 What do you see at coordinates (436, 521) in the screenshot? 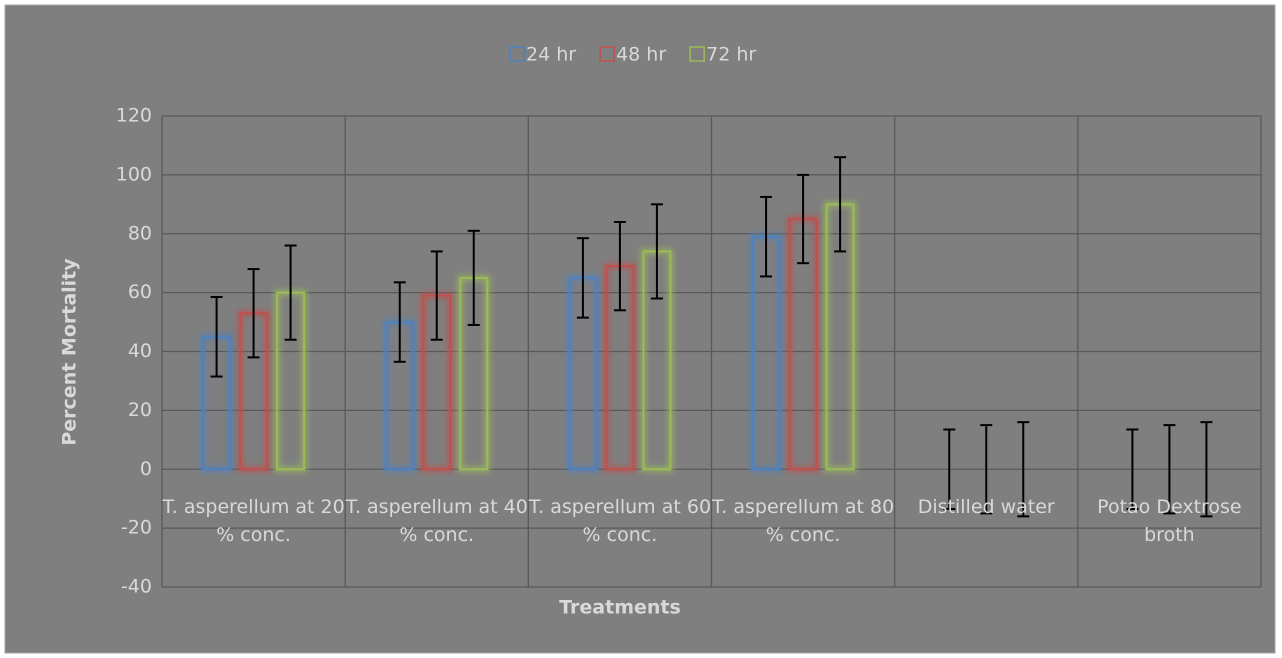
I see `x-tick-label: T. asperellum at 40 % conc.` at bounding box center [436, 521].